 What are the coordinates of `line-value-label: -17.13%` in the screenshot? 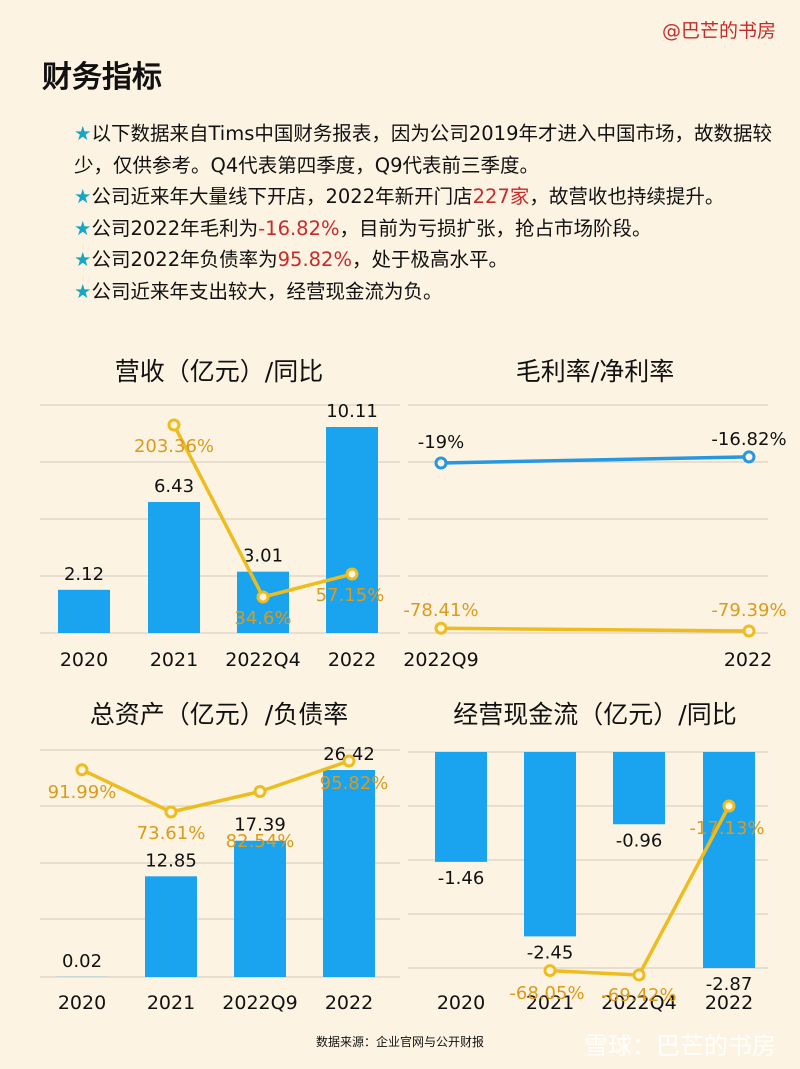 It's located at (726, 828).